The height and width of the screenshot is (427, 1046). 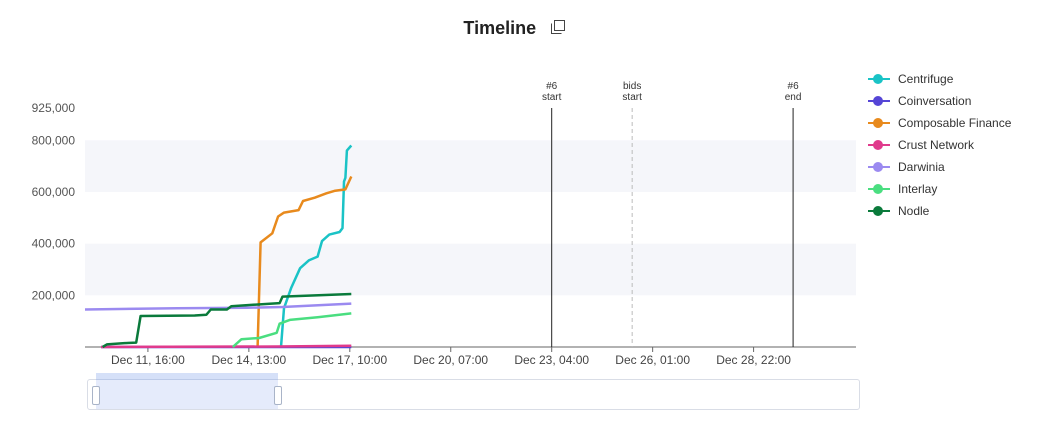 What do you see at coordinates (551, 360) in the screenshot?
I see `x-tick-label: Dec 23, 04:00` at bounding box center [551, 360].